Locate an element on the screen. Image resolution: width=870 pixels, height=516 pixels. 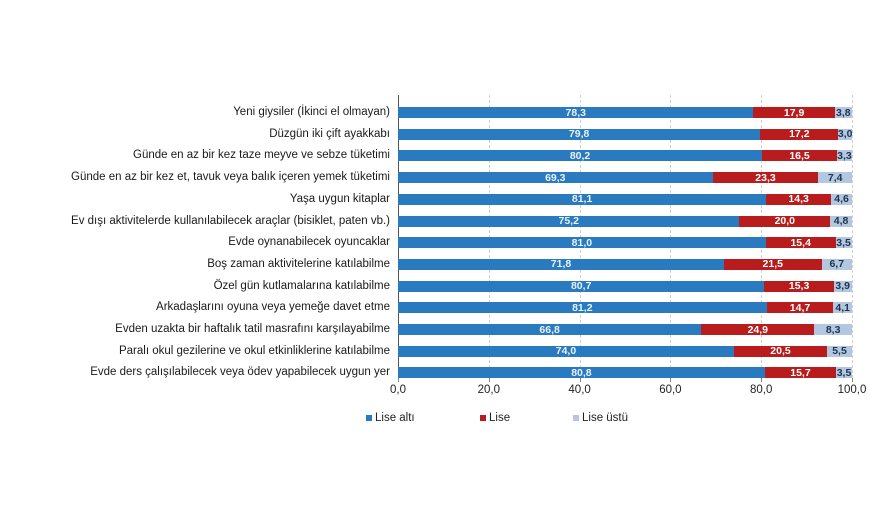
tick-label: 20,0 is located at coordinates (488, 390).